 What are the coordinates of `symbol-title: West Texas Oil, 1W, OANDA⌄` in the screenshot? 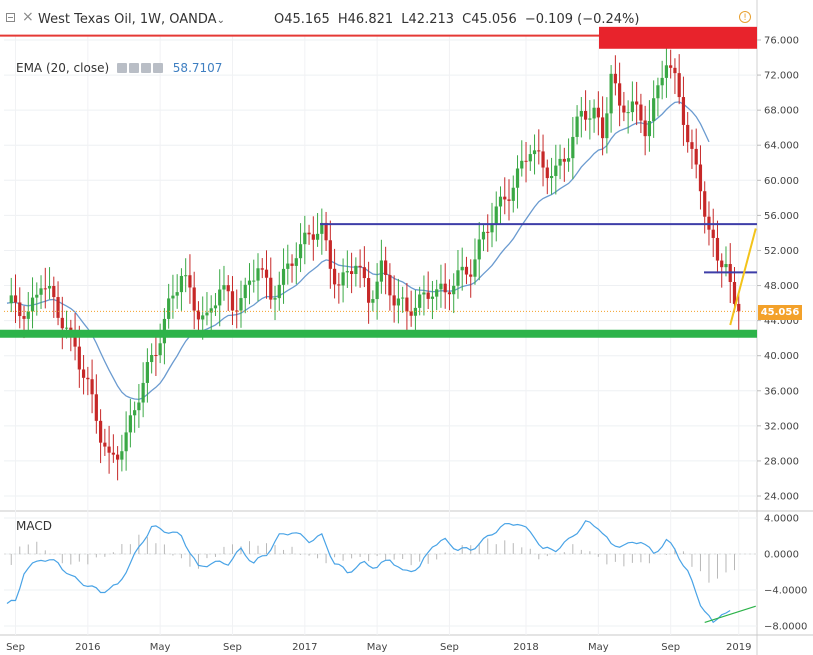 It's located at (131, 19).